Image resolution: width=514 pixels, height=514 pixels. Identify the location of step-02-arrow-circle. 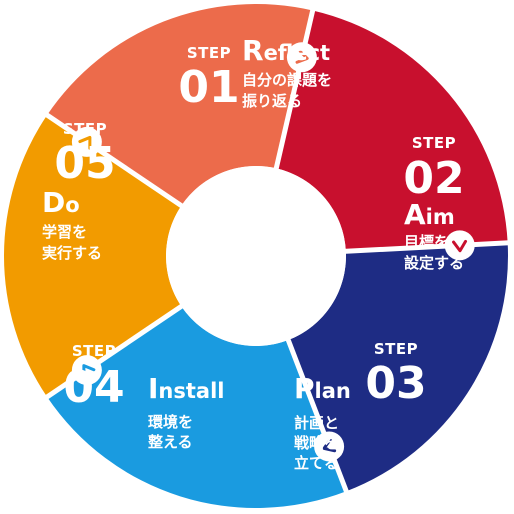
(301, 57).